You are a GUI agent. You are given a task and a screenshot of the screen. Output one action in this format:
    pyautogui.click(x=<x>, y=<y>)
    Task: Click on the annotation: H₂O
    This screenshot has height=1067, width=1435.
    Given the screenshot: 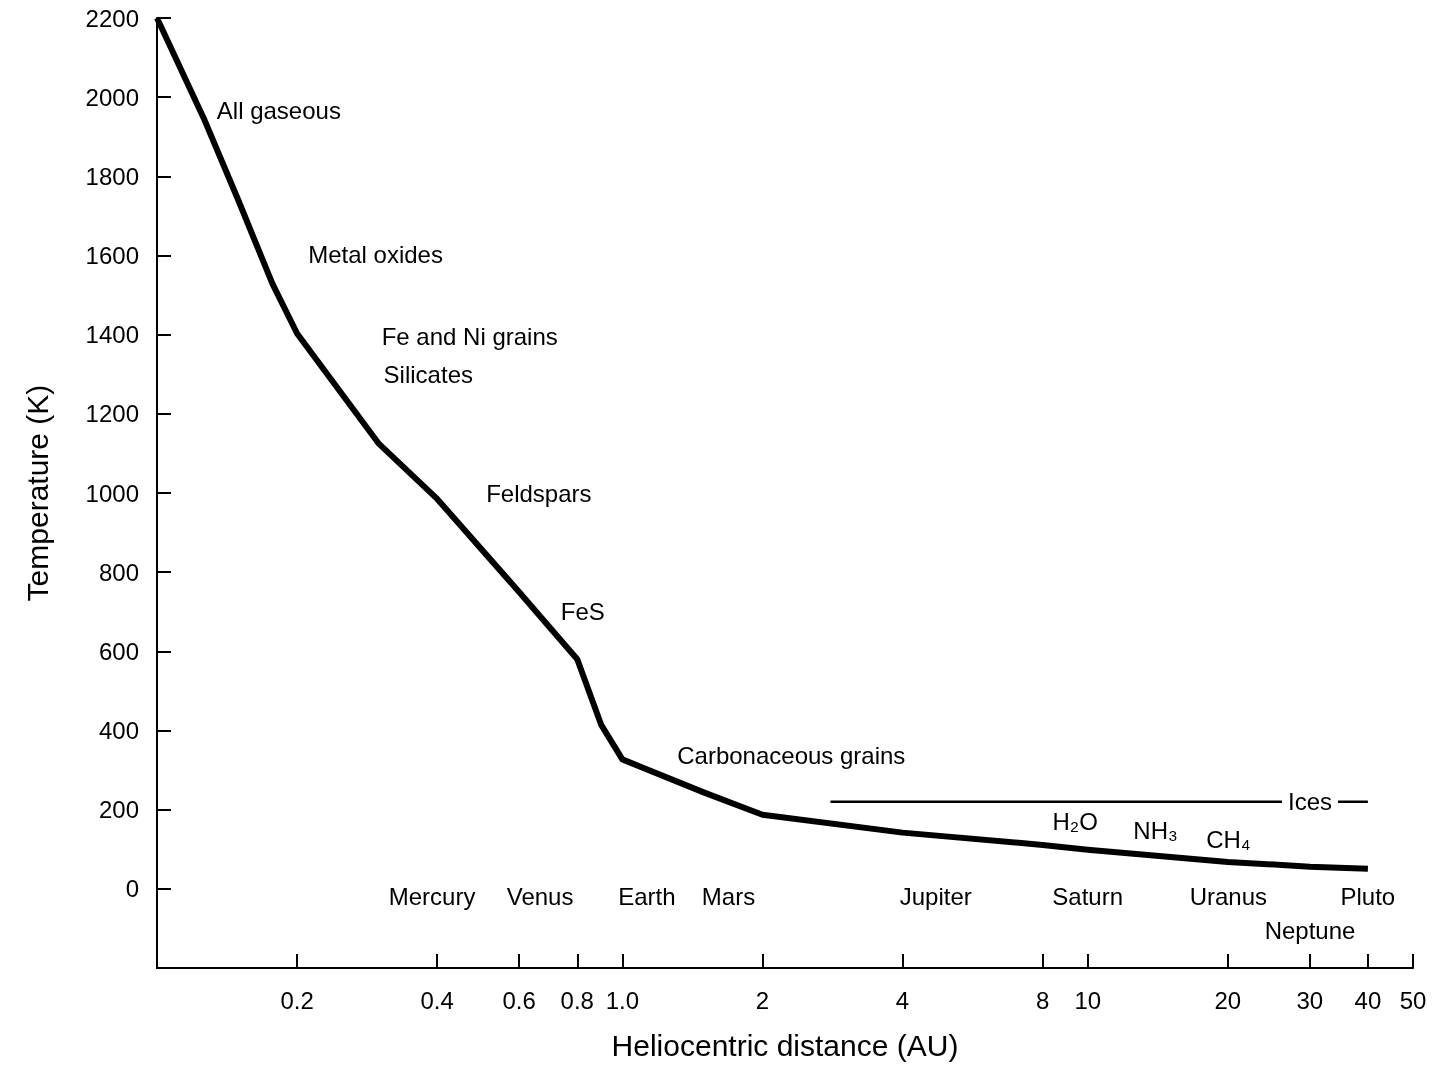 What is the action you would take?
    pyautogui.click(x=1075, y=822)
    